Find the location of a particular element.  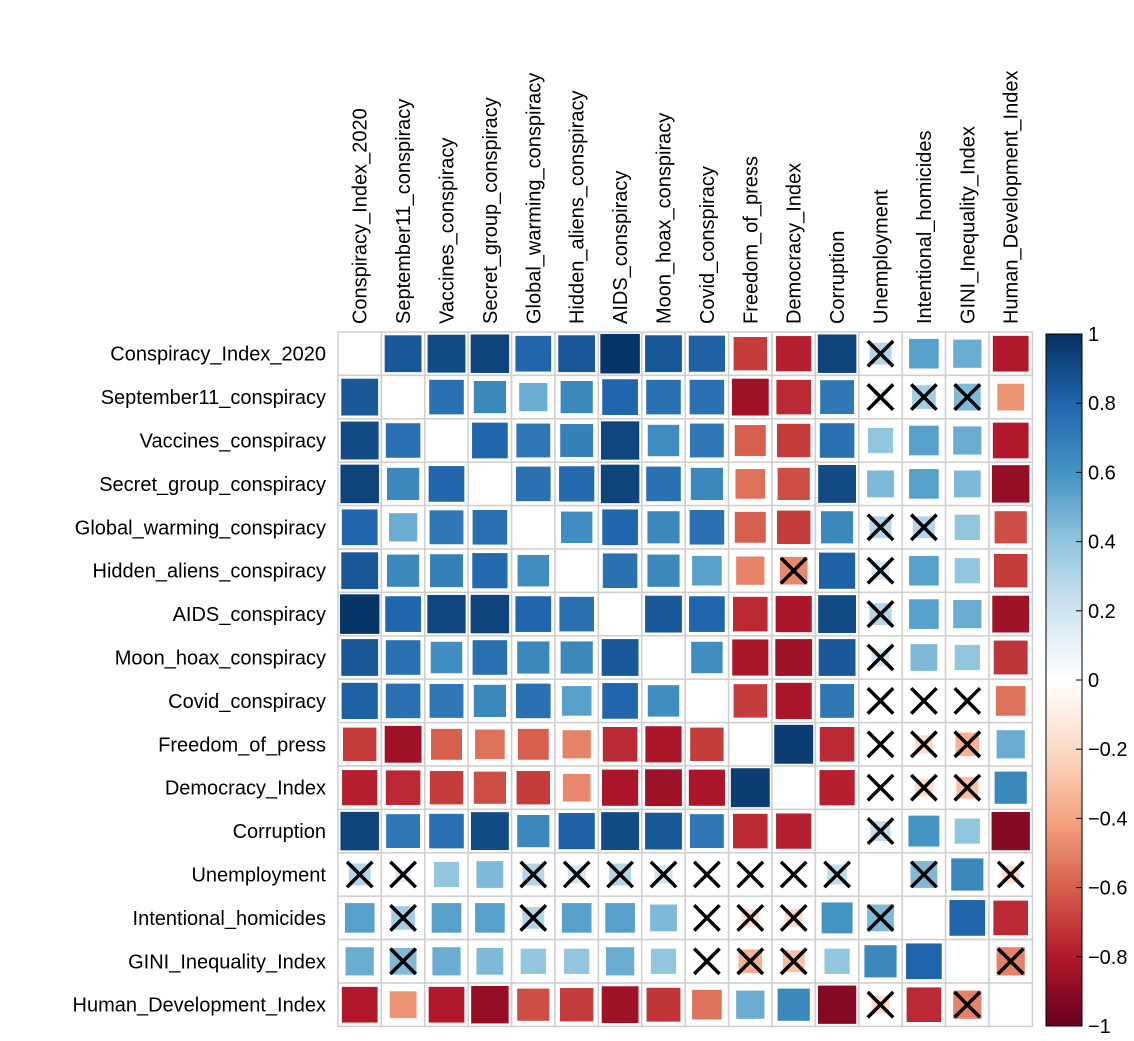

colorbar-tick-label: 0.8 is located at coordinates (1102, 404).